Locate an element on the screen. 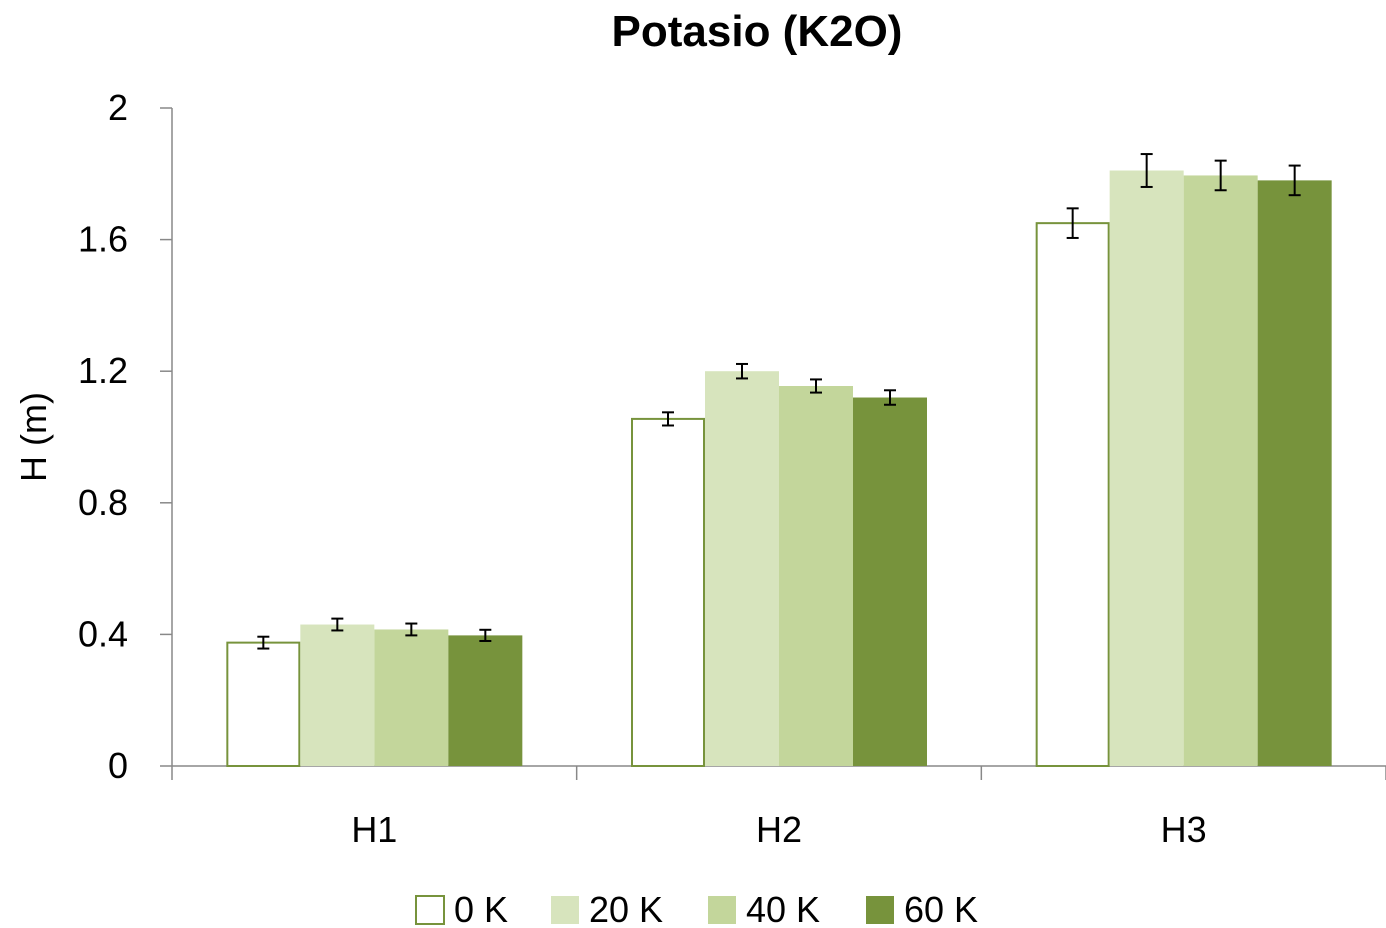  legend-label: 40 K is located at coordinates (783, 908).